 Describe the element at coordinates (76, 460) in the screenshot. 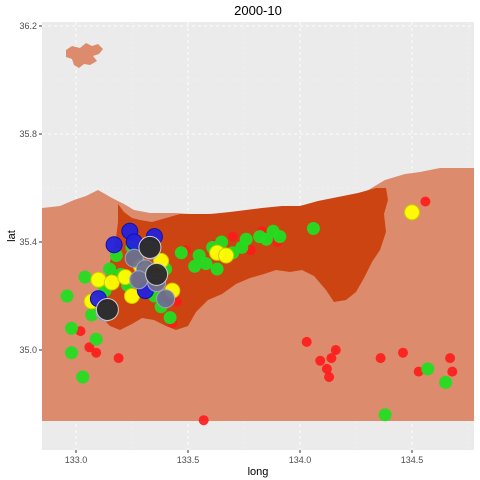

I see `x-tick-label: 133.0` at that location.